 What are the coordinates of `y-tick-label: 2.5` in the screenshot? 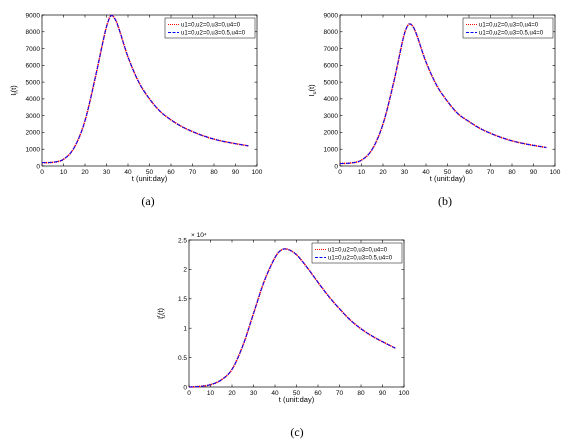 It's located at (182, 240).